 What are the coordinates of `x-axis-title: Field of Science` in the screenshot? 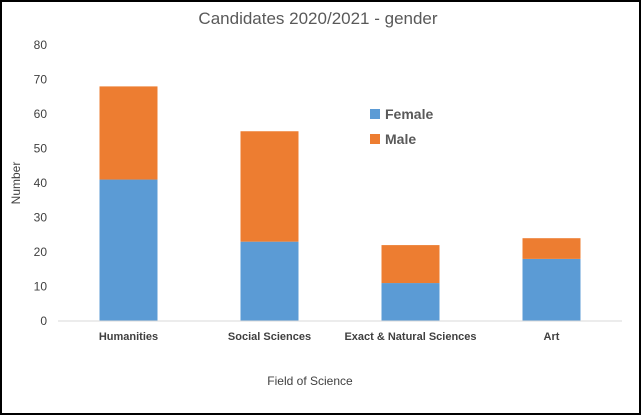 It's located at (310, 381).